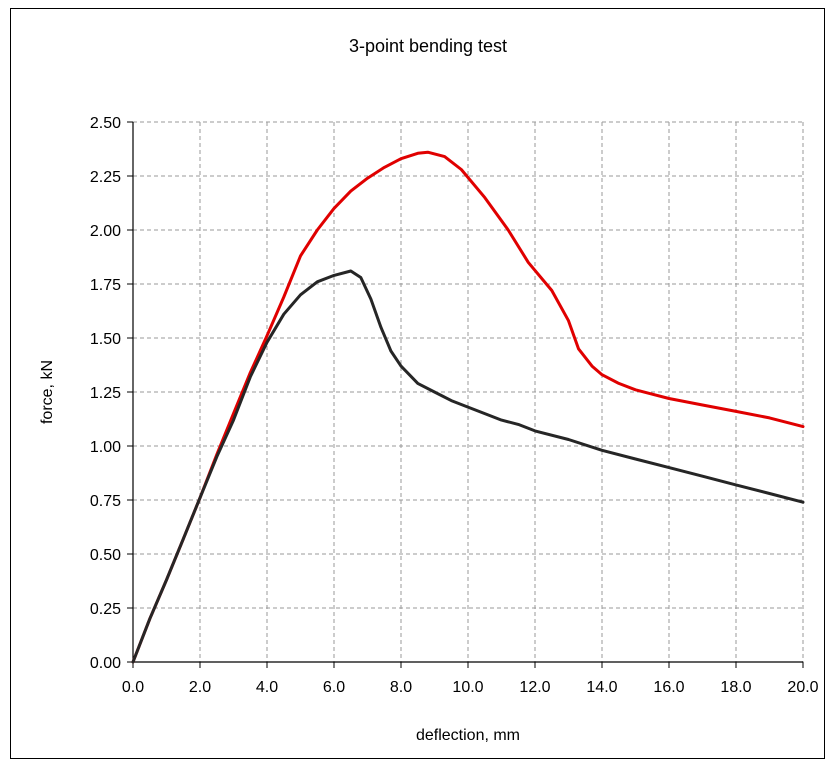  I want to click on y-tick-label: 1.00, so click(105, 447).